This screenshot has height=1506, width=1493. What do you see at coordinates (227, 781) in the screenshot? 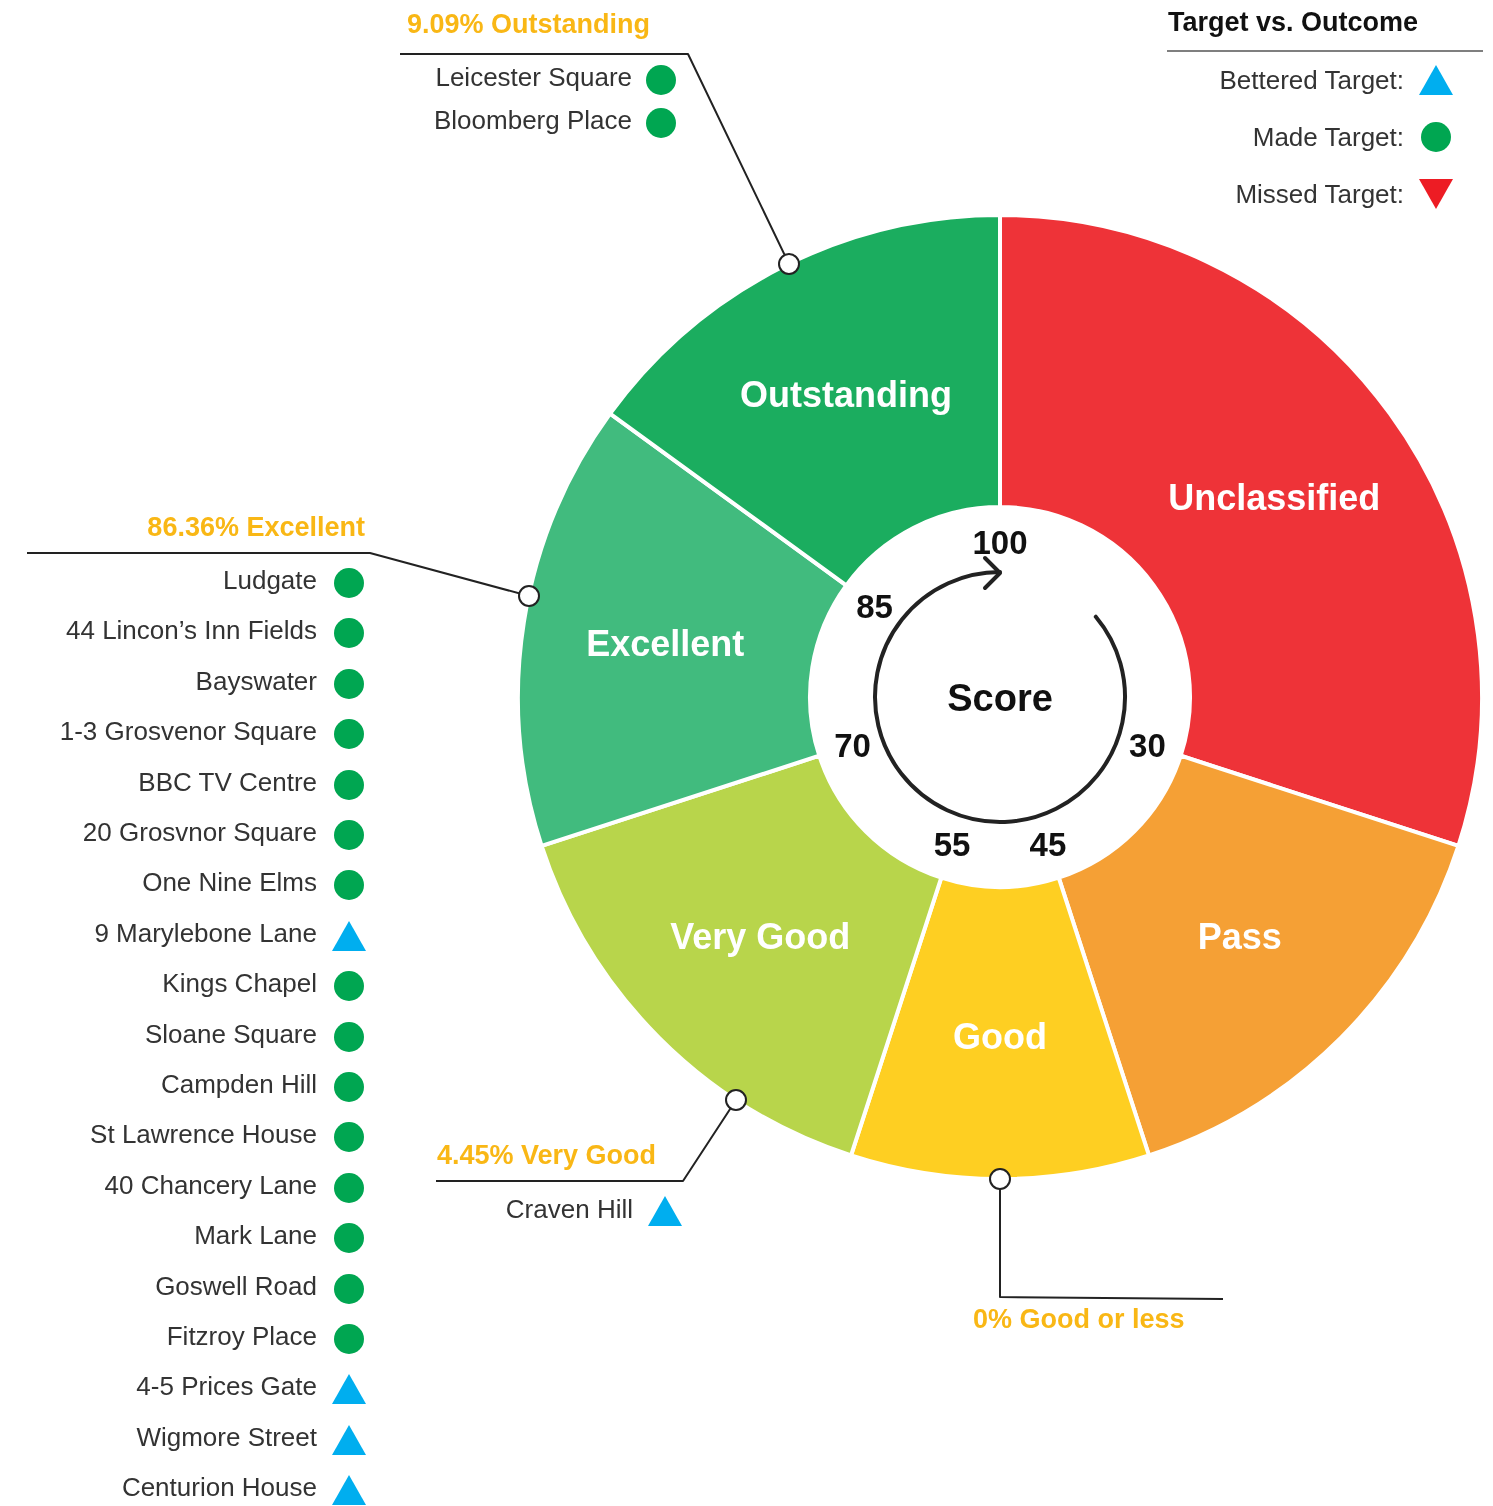
I see `text: BBC TV Centre` at bounding box center [227, 781].